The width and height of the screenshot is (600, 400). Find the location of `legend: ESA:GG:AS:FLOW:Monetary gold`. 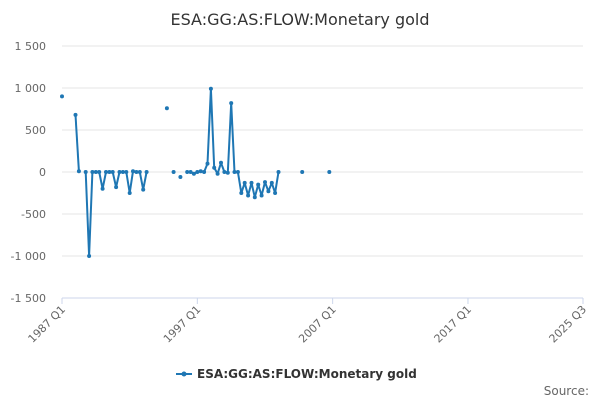

legend: ESA:GG:AS:FLOW:Monetary gold is located at coordinates (296, 374).